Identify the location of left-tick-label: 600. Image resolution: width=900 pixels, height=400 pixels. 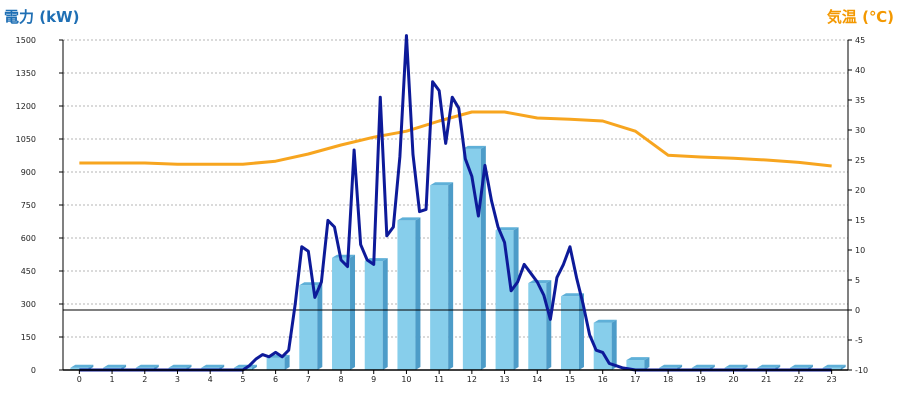
(28, 238).